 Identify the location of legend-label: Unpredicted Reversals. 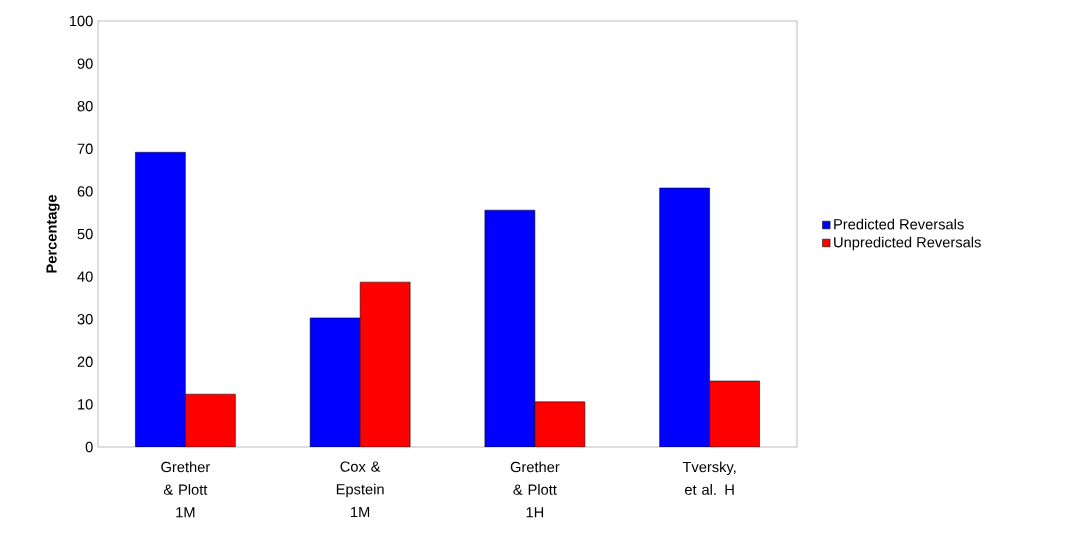
(907, 243).